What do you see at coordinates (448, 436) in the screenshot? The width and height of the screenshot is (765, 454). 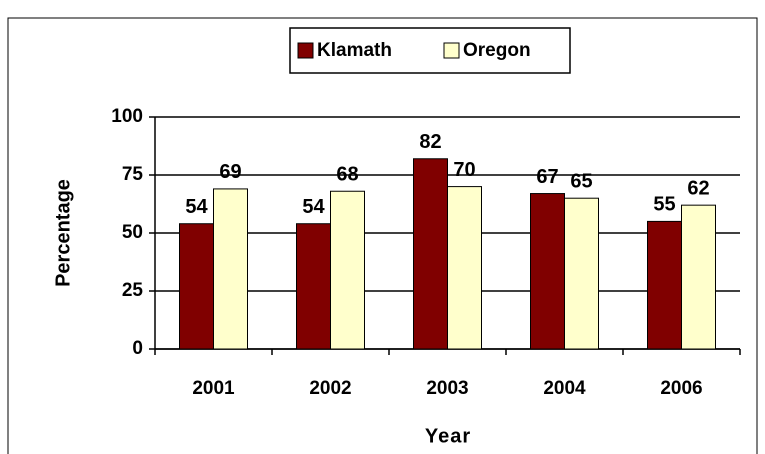 I see `x-axis-label: Year` at bounding box center [448, 436].